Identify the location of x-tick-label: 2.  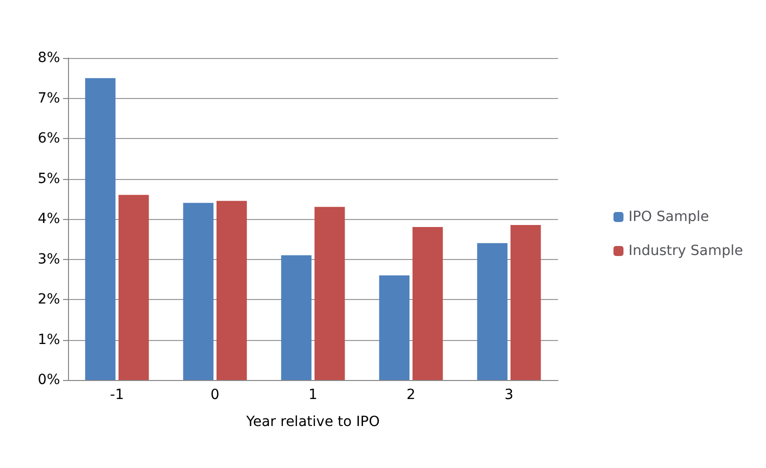
(411, 395).